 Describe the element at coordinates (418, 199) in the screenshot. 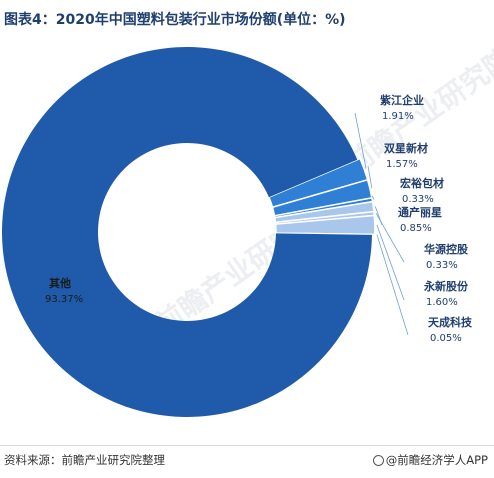

I see `slice-value-3: 0.33%` at that location.